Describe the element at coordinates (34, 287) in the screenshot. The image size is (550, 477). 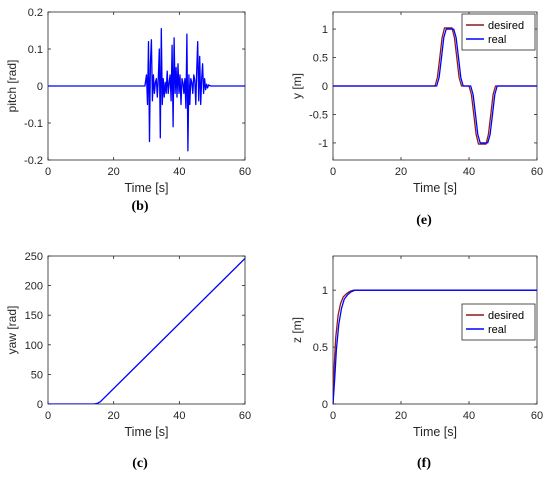
I see `y-tick-label: 200` at that location.